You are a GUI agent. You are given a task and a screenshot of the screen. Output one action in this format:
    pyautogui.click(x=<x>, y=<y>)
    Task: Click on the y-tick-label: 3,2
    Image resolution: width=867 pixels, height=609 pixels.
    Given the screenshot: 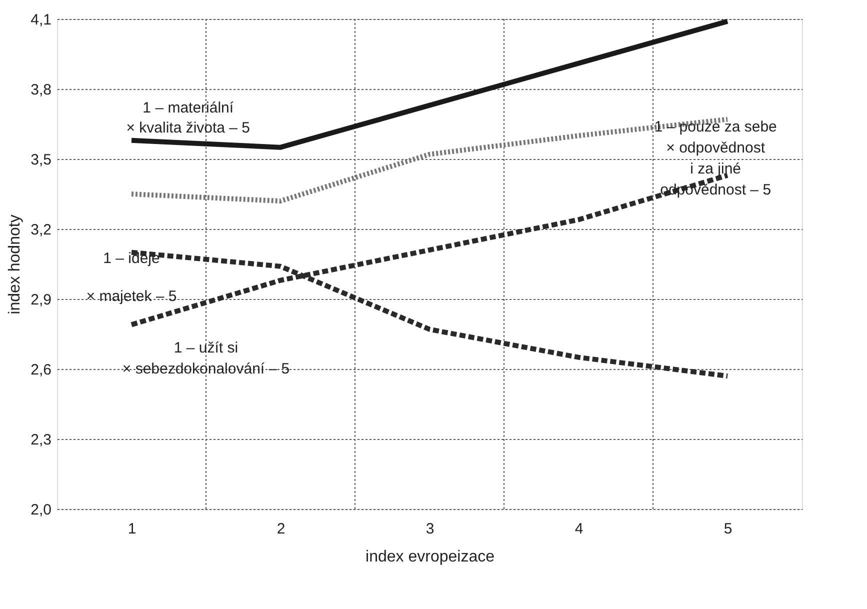 What is the action you would take?
    pyautogui.click(x=41, y=230)
    